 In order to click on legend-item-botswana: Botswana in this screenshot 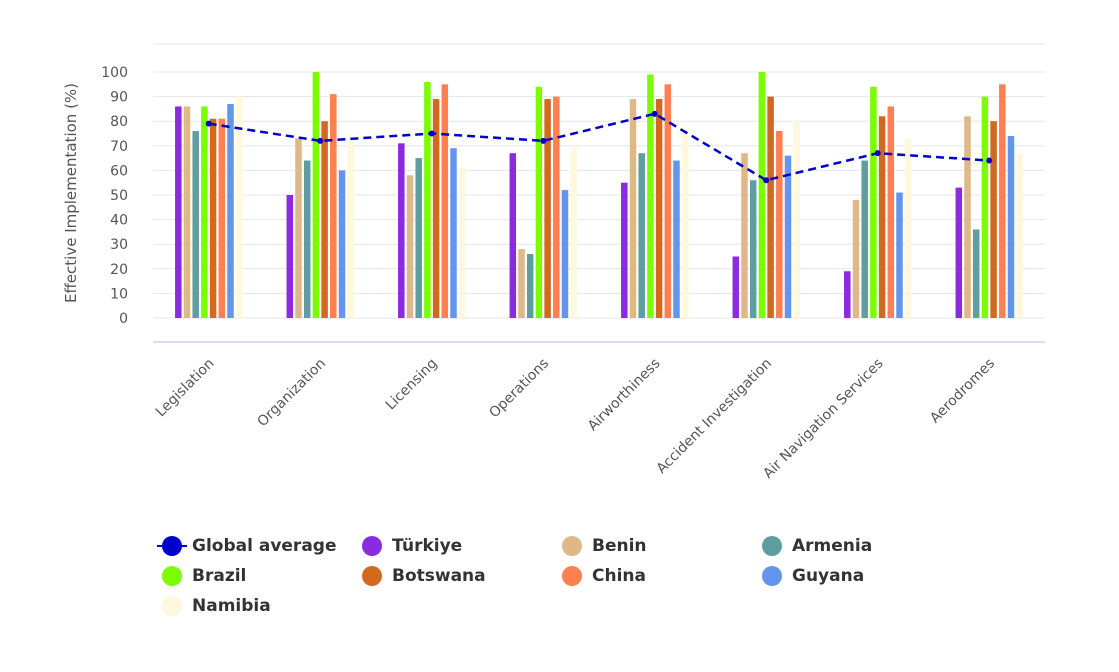, I will do `click(424, 576)`.